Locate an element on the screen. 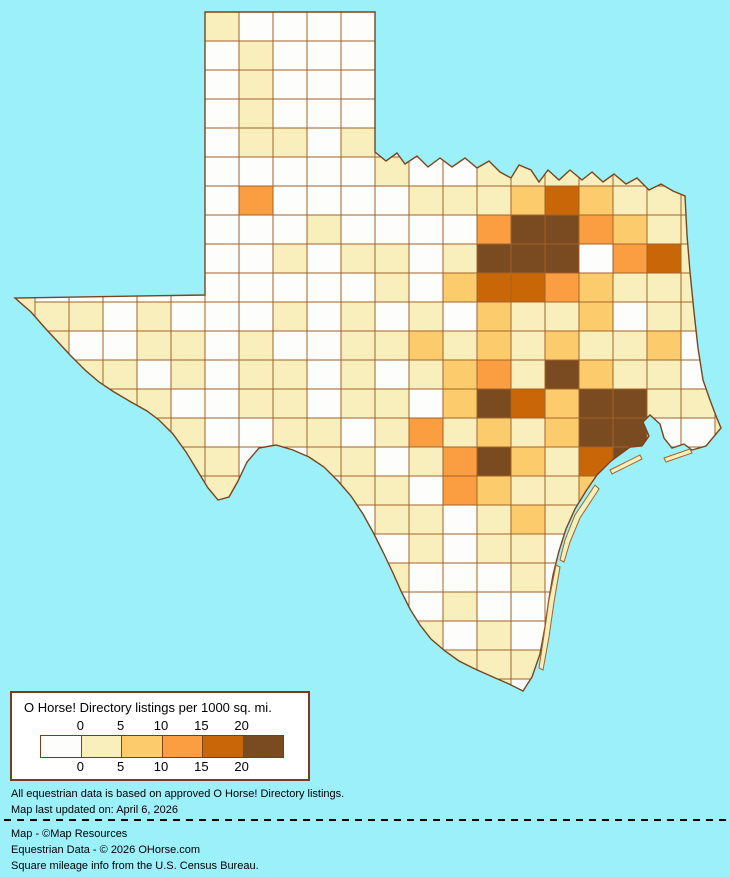 The image size is (730, 877). legend-color-bar is located at coordinates (162, 746).